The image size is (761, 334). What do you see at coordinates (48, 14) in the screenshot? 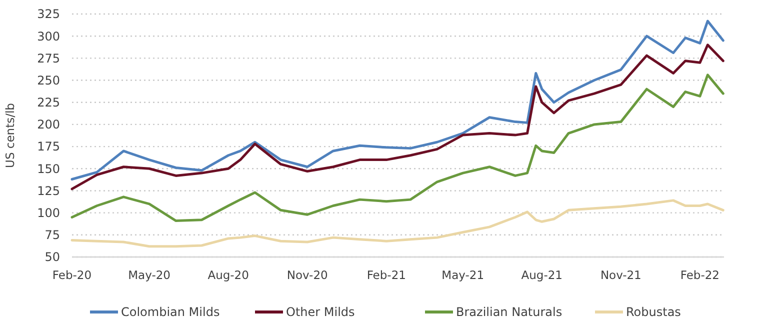
I see `y-tick-label: 325` at bounding box center [48, 14].